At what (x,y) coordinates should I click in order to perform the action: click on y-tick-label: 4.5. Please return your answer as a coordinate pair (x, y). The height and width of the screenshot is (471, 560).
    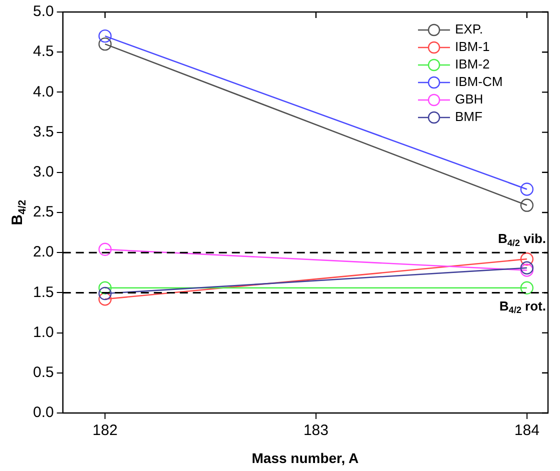
    Looking at the image, I should click on (43, 51).